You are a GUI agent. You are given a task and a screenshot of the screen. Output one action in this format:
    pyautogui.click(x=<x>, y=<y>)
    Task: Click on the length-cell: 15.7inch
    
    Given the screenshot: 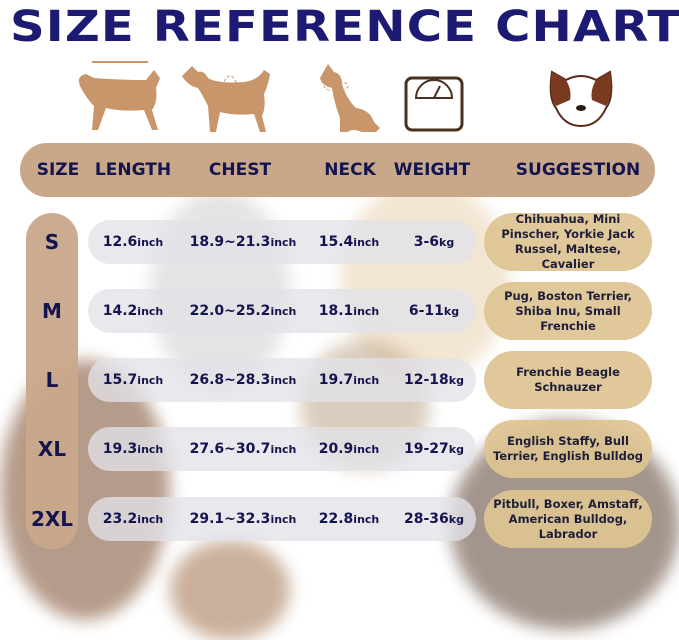 What is the action you would take?
    pyautogui.click(x=133, y=380)
    